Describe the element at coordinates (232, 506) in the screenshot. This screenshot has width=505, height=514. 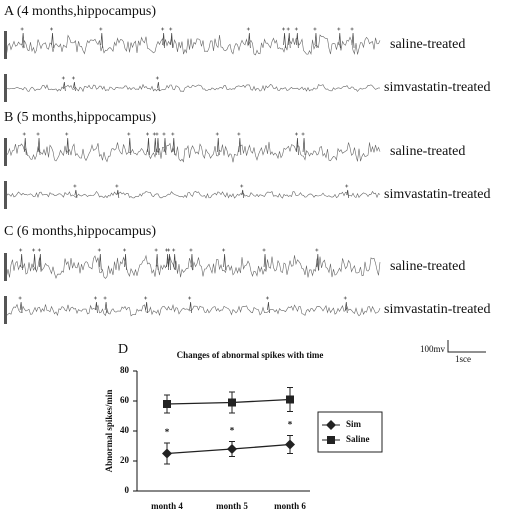
I see `x-tick-label: month 5` at that location.